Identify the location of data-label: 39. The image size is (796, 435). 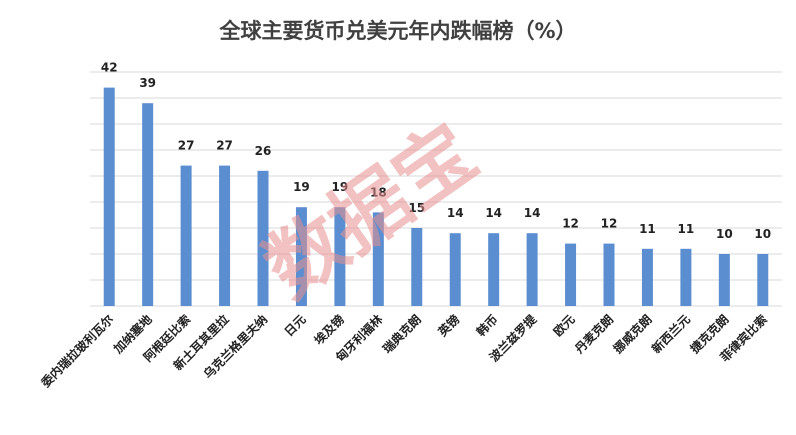
(147, 83).